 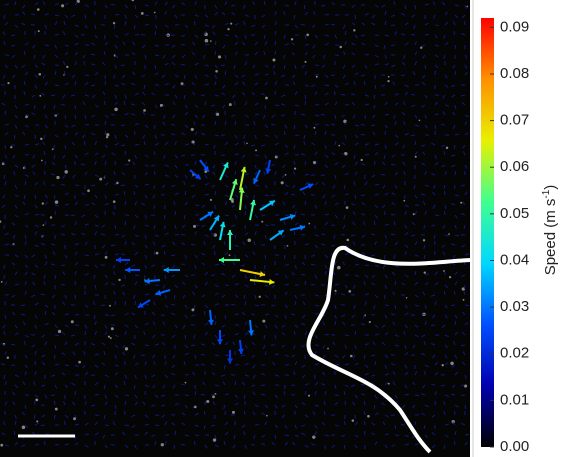 I want to click on velocity-vector, so click(x=171, y=270).